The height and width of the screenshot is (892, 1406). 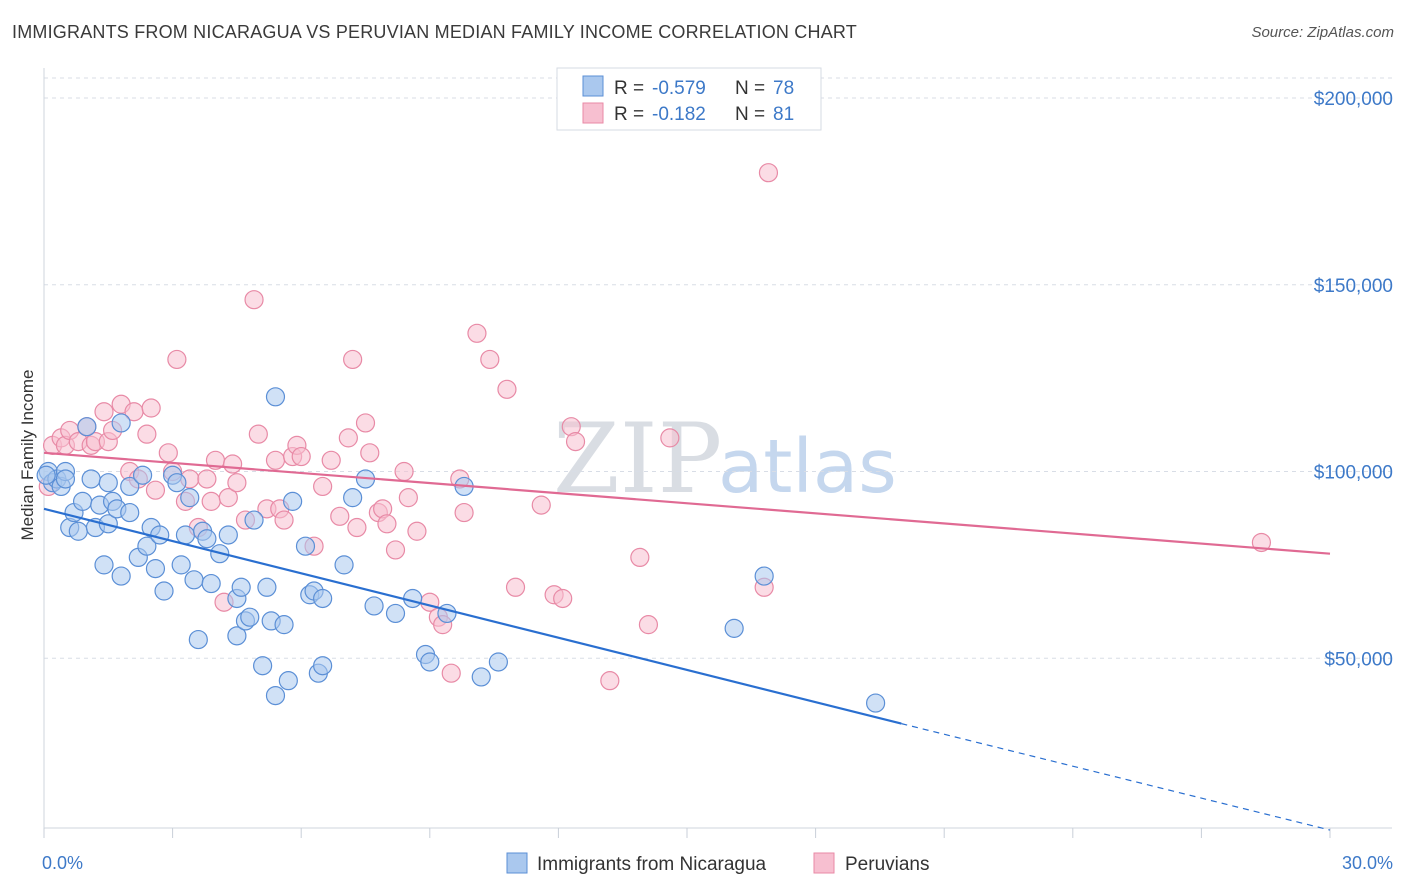 What do you see at coordinates (887, 864) in the screenshot?
I see `bottom-legend-label-peruvians: Peruvians` at bounding box center [887, 864].